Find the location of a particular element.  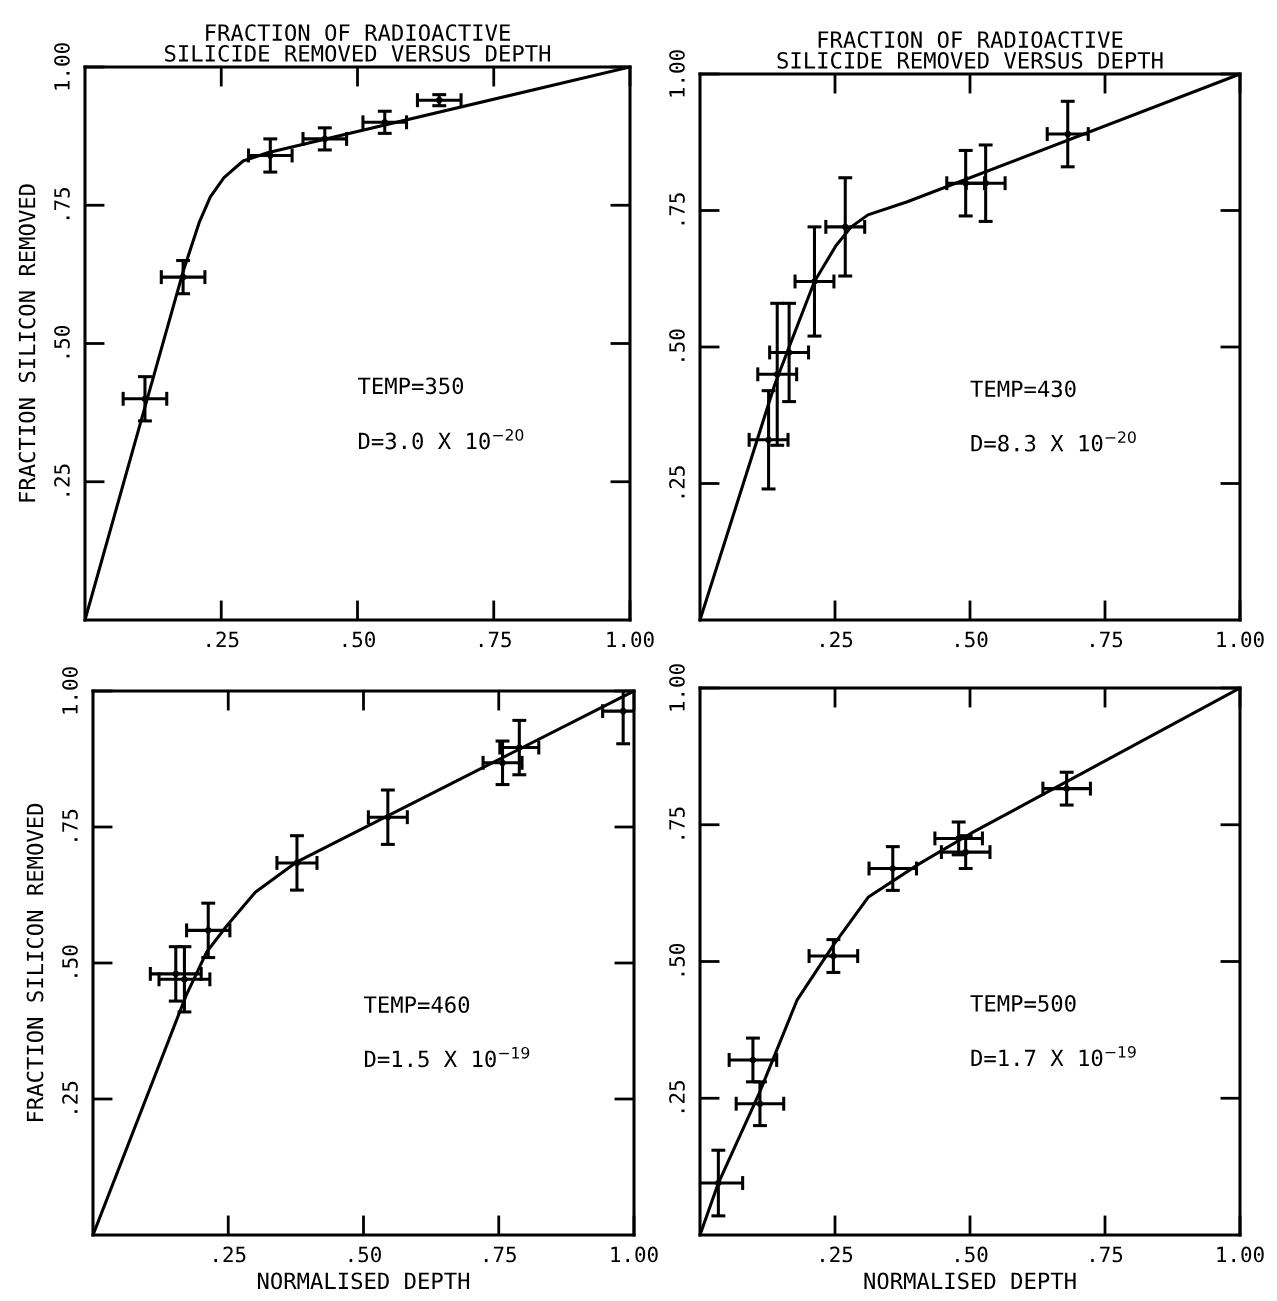

annotation: D=1.5 X 10$^{−19}$ is located at coordinates (447, 1057).